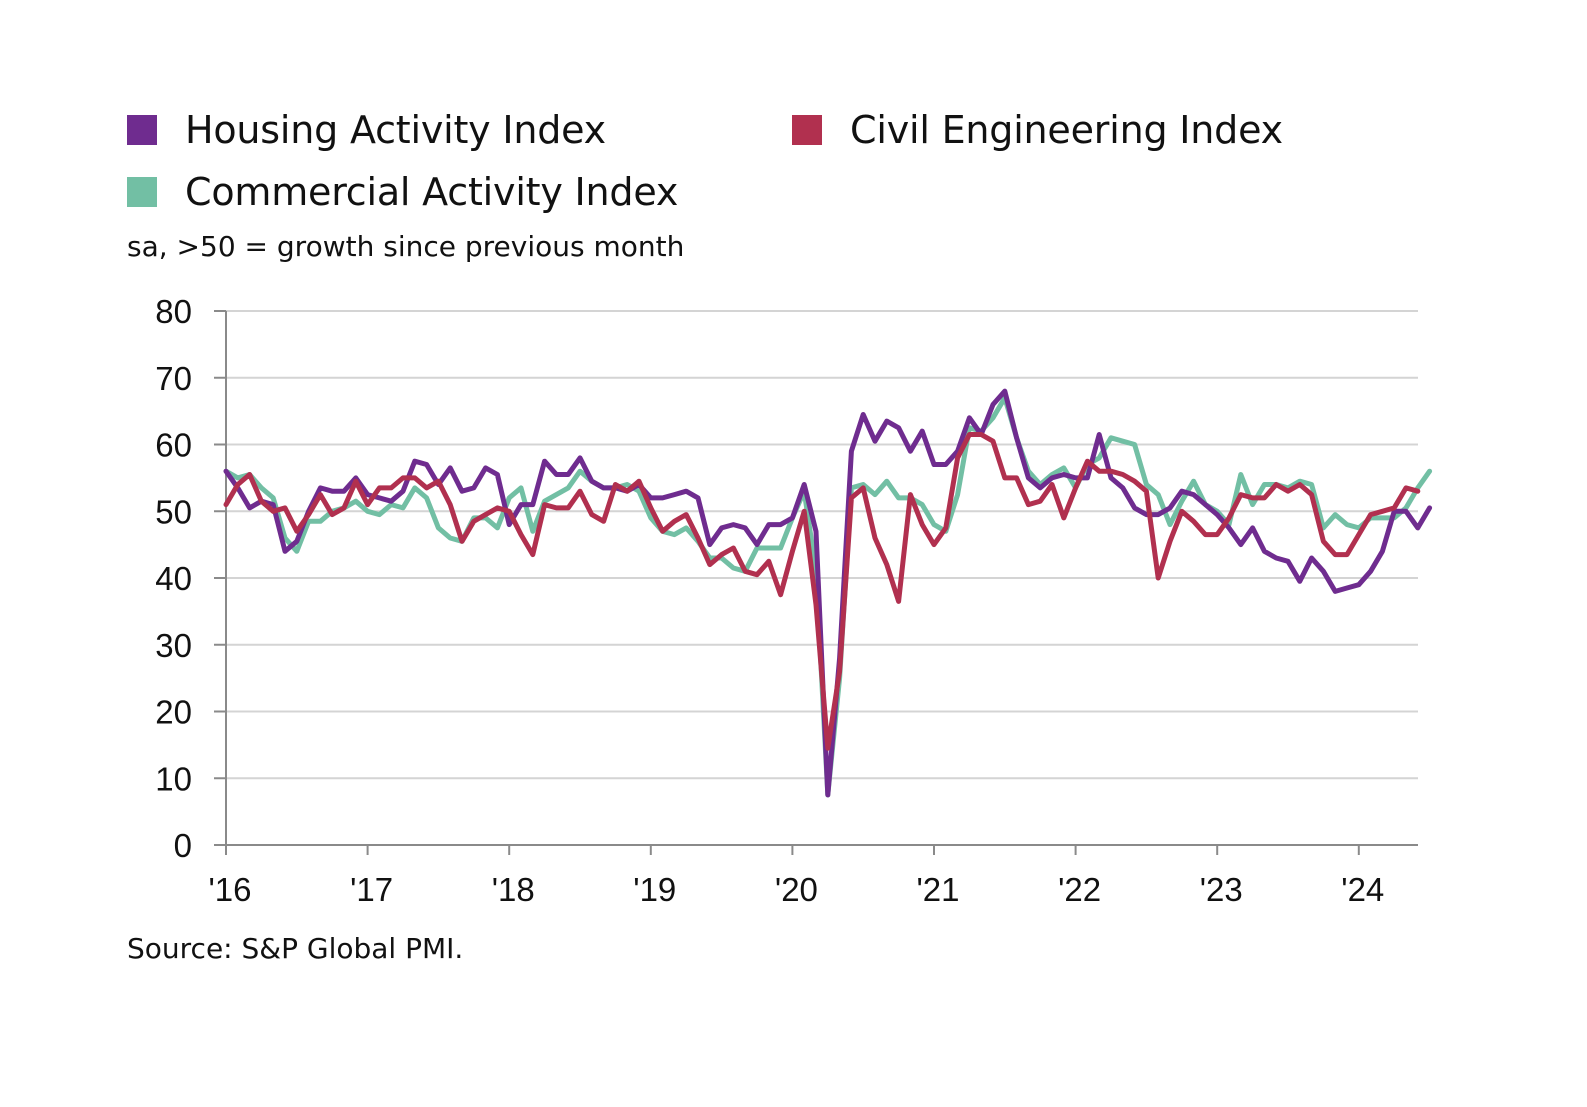  Describe the element at coordinates (183, 845) in the screenshot. I see `y-tick-label: 0` at that location.